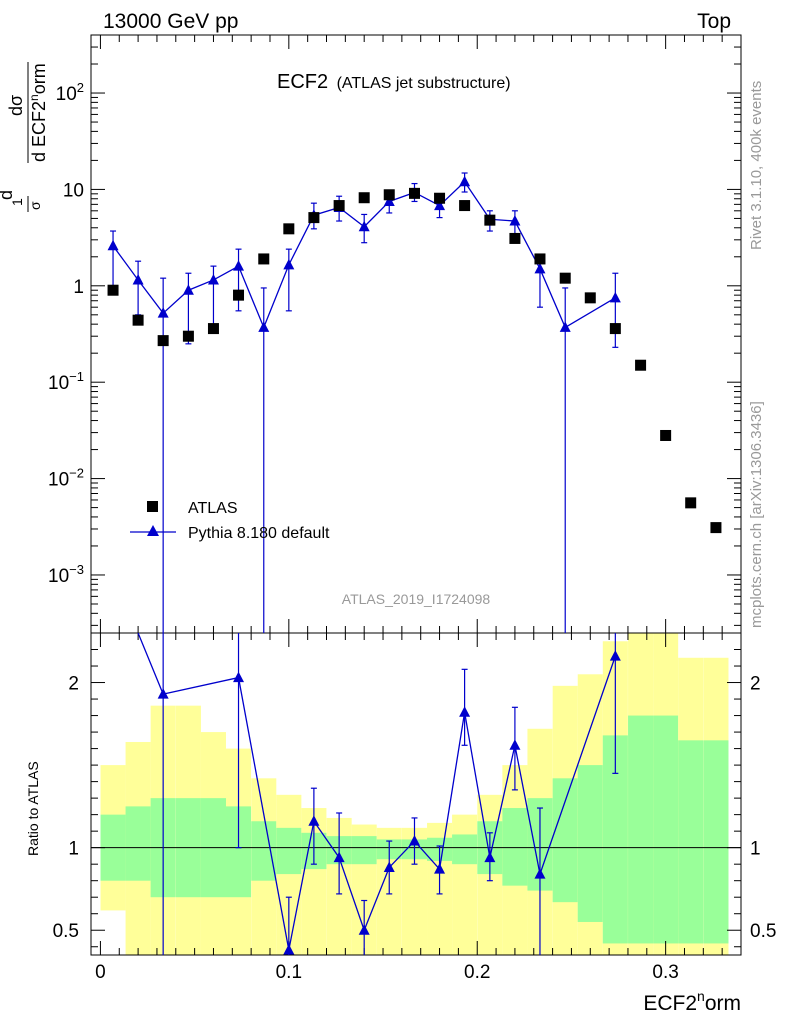 The image size is (786, 1024). What do you see at coordinates (73, 849) in the screenshot?
I see `ratio-tick-label: 1` at bounding box center [73, 849].